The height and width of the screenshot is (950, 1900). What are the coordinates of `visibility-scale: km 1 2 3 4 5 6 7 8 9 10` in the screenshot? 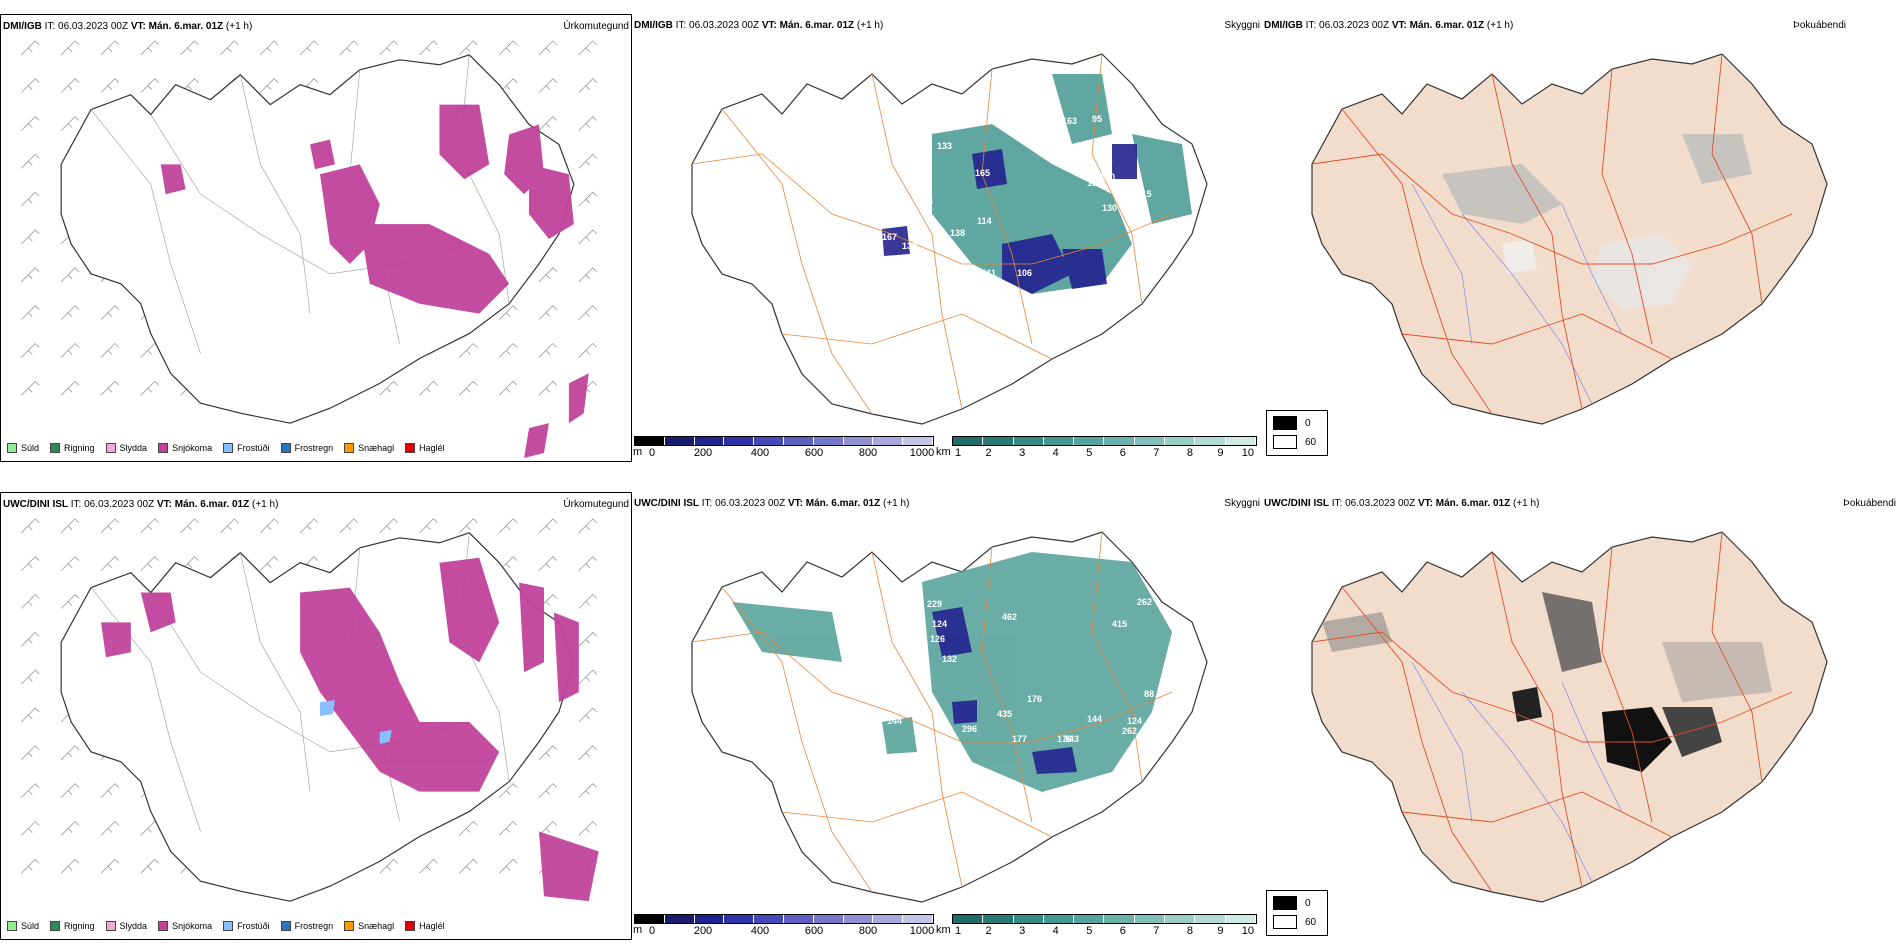 It's located at (1096, 448).